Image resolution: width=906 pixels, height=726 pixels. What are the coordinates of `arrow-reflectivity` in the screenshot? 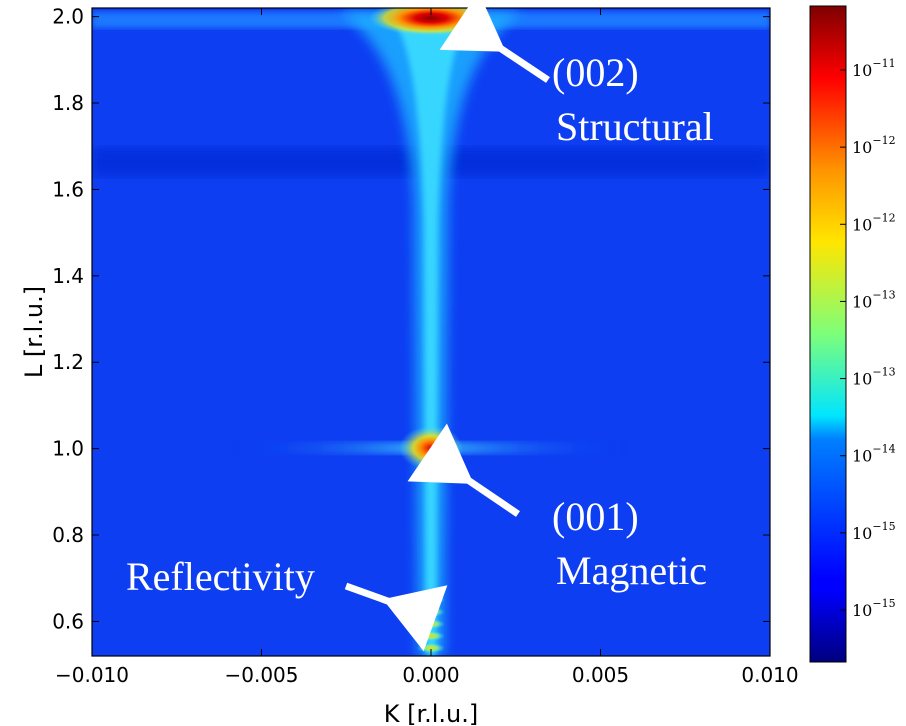 It's located at (396, 617).